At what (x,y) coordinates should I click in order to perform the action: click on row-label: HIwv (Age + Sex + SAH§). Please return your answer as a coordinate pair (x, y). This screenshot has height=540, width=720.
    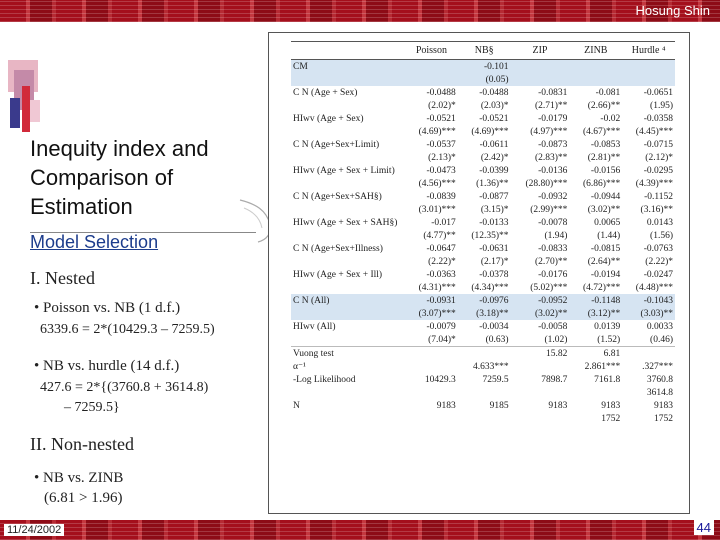
    Looking at the image, I should click on (345, 222).